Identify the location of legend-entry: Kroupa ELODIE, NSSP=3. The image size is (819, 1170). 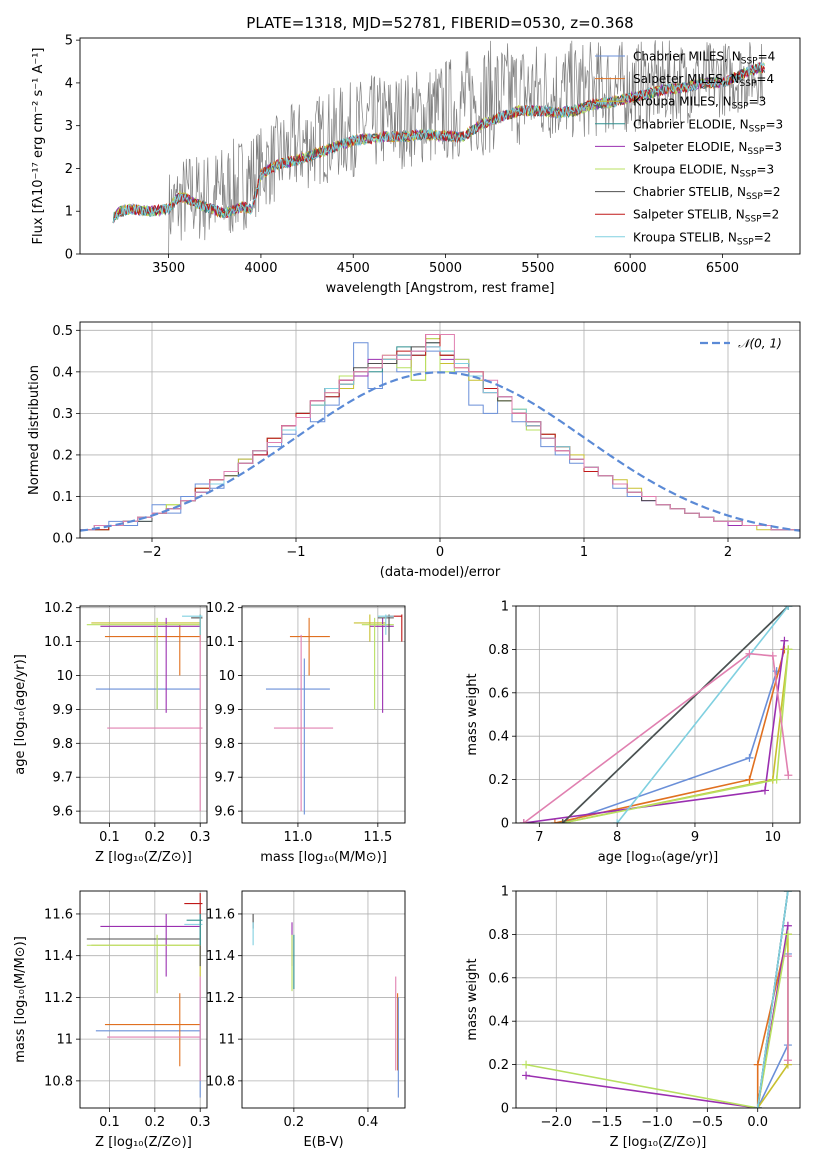
(703, 171).